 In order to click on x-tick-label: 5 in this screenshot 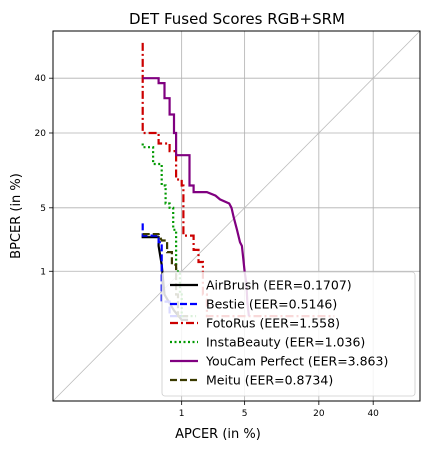, I will do `click(245, 414)`.